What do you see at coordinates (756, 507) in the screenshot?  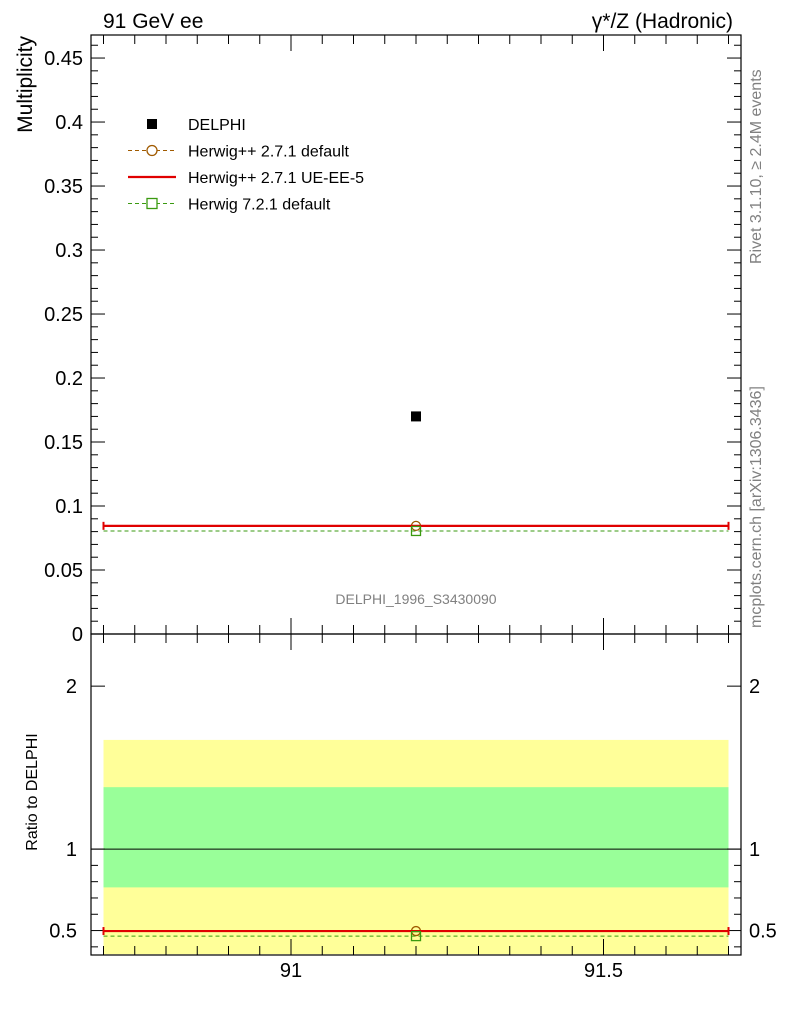 I see `mcplots-text: mcplots.cern.ch [arXiv:1306.3436]` at bounding box center [756, 507].